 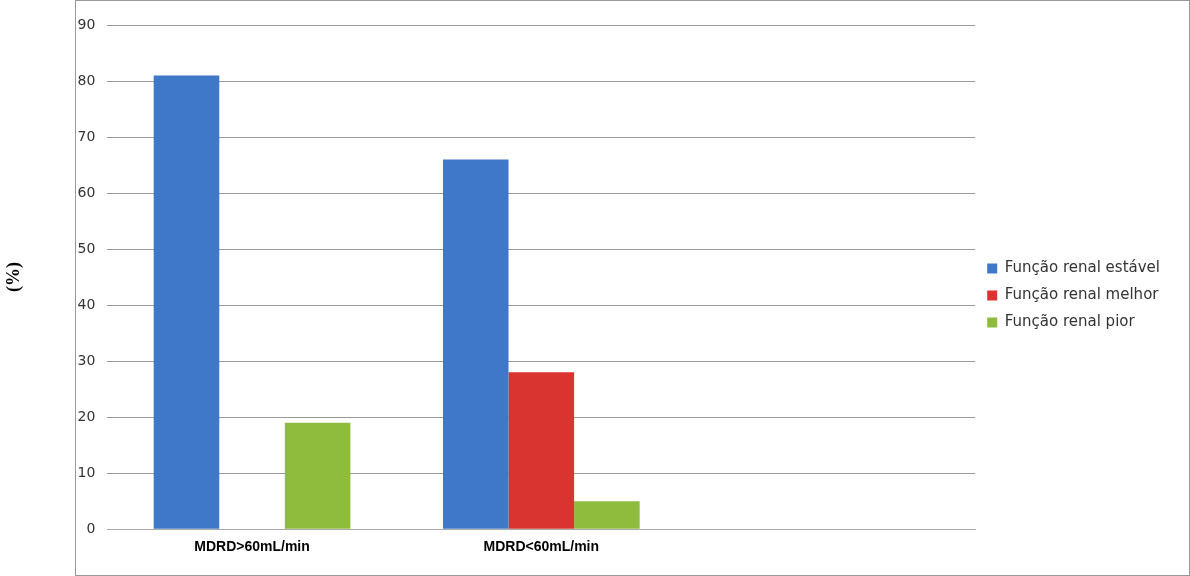 What do you see at coordinates (86, 471) in the screenshot?
I see `y-tick-label: 10` at bounding box center [86, 471].